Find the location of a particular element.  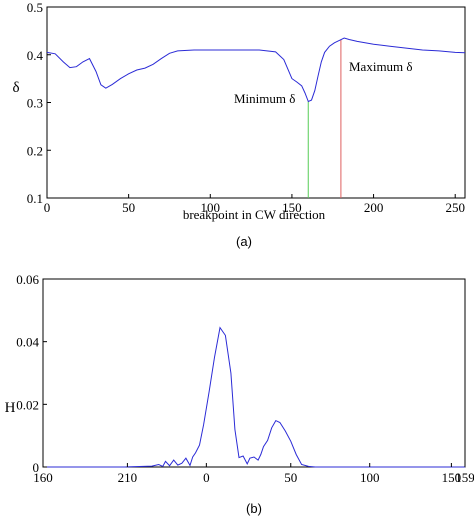

y-ticks: 0 0.02 0.04 0.06 is located at coordinates (31, 373).